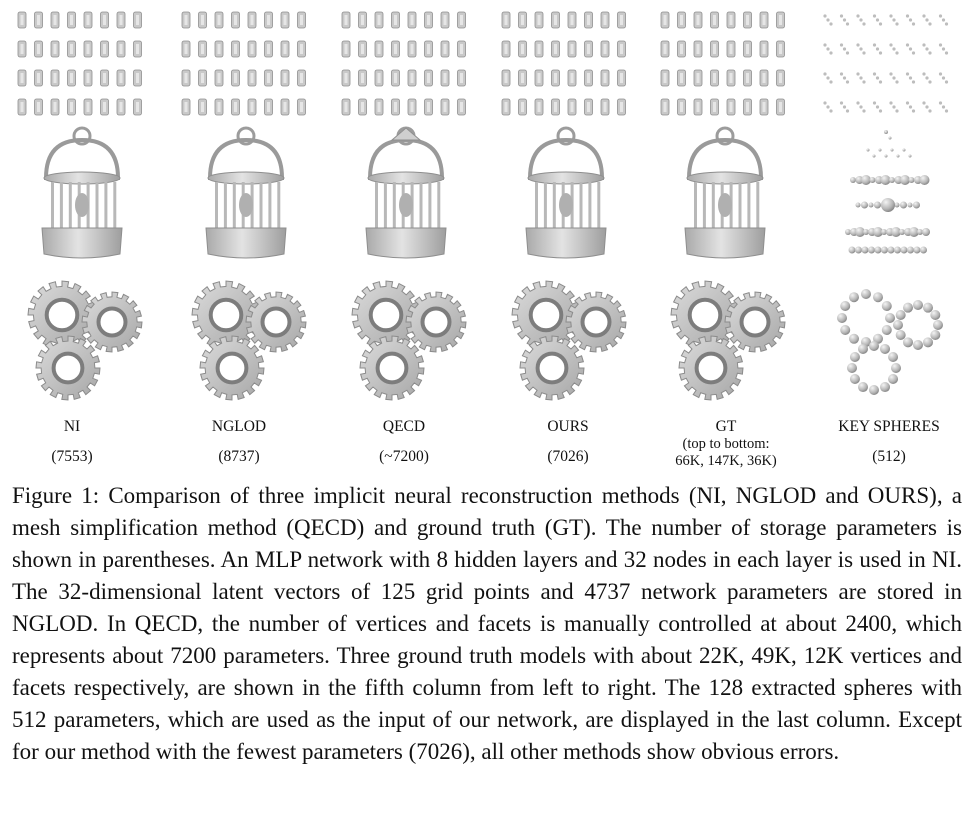  I want to click on row-birdcage-models, so click(485, 192).